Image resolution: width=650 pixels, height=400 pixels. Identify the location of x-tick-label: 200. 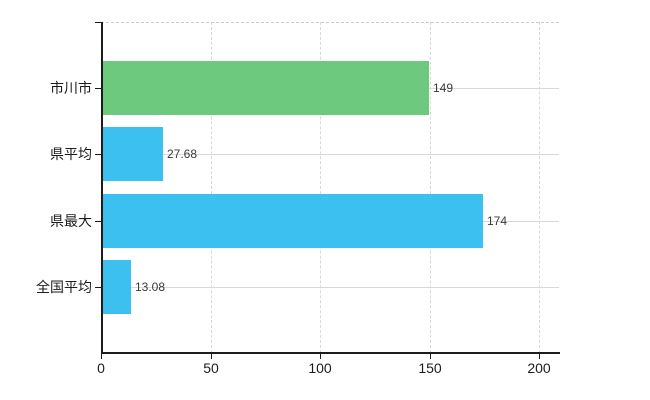
(539, 368).